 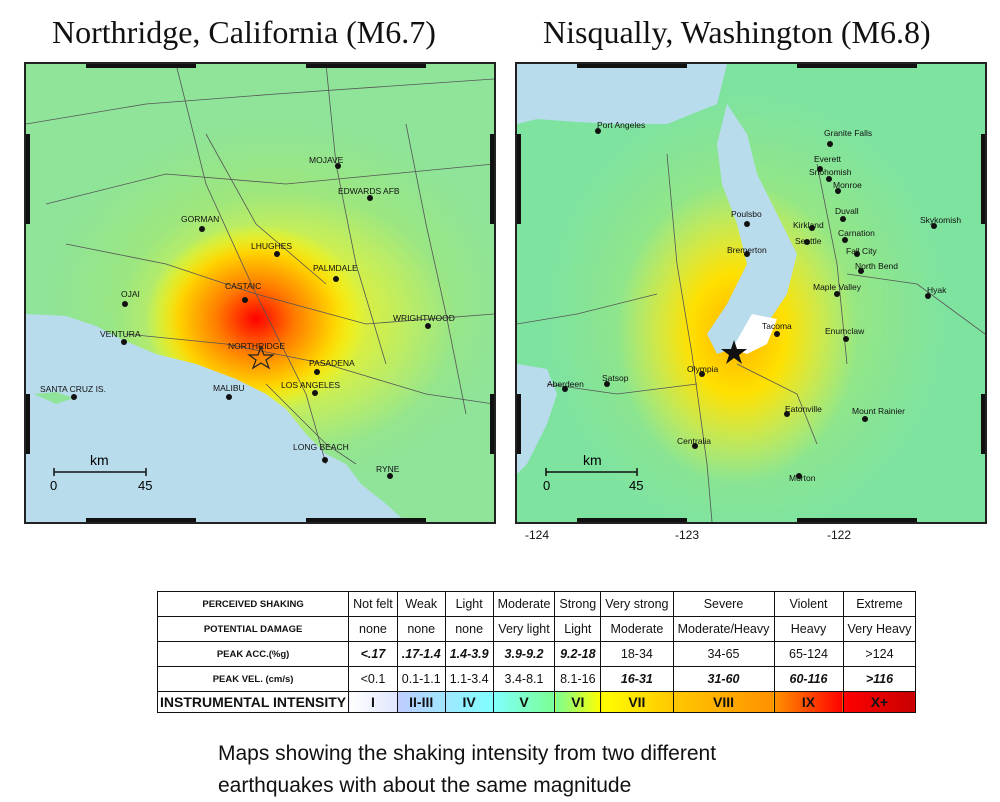 What do you see at coordinates (200, 219) in the screenshot?
I see `svg-text: GORMAN` at bounding box center [200, 219].